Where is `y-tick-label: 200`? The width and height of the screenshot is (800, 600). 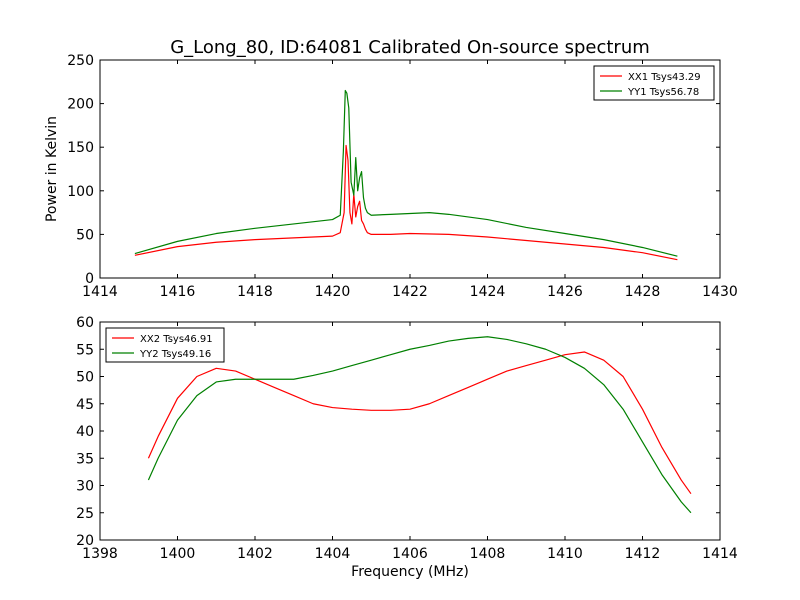
y-tick-label: 200 is located at coordinates (80, 105).